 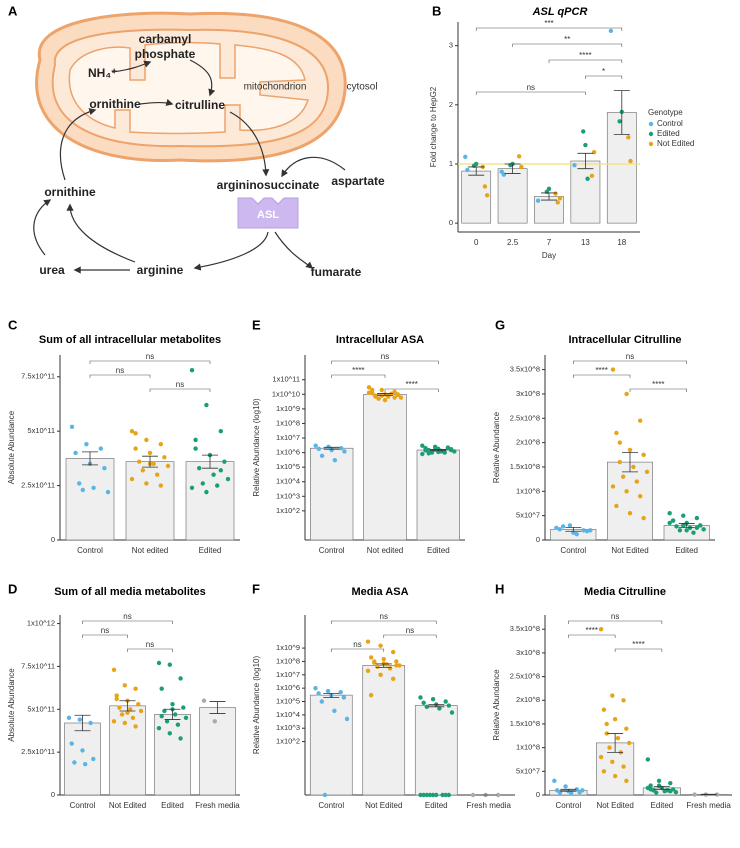 I want to click on significance-label: **, so click(x=567, y=39).